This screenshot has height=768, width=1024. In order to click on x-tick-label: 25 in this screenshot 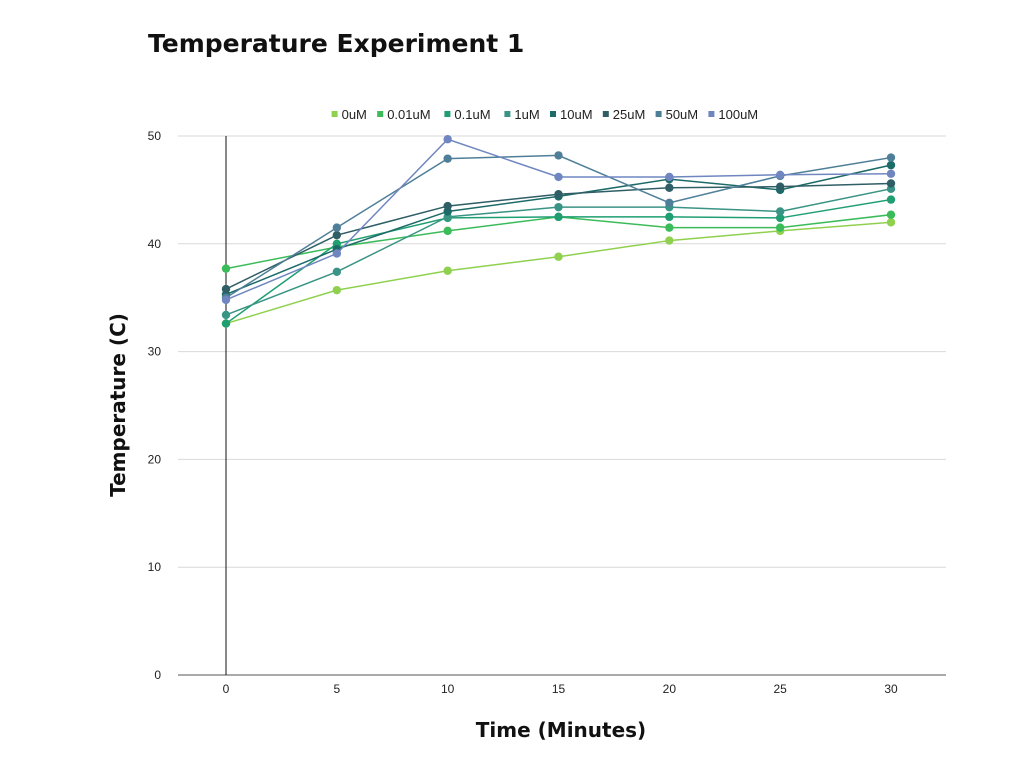, I will do `click(780, 689)`.